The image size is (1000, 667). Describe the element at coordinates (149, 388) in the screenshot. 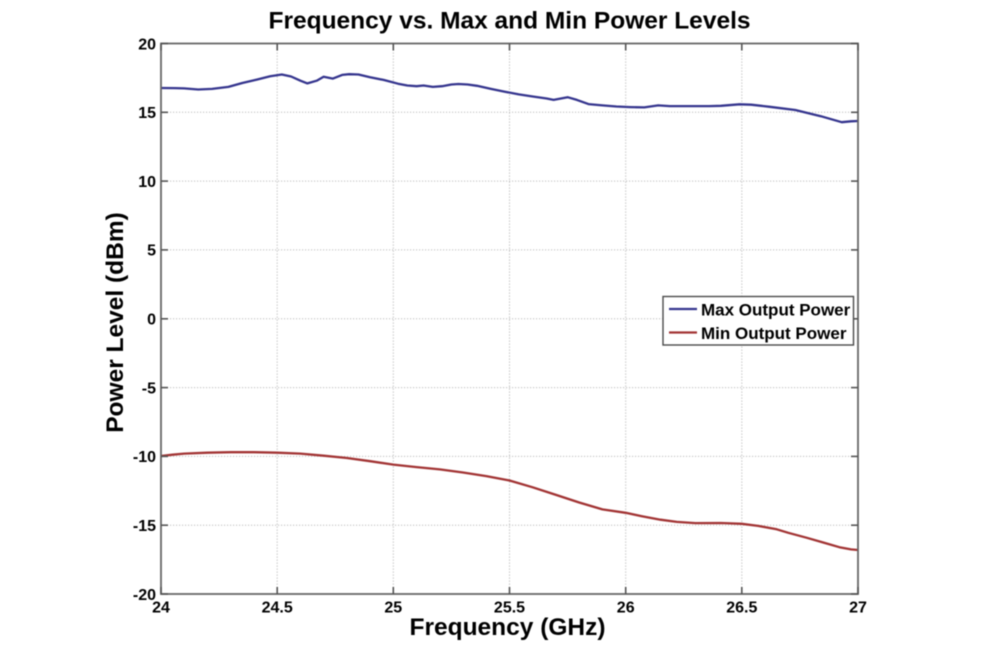

I see `svg-text: -5` at that location.